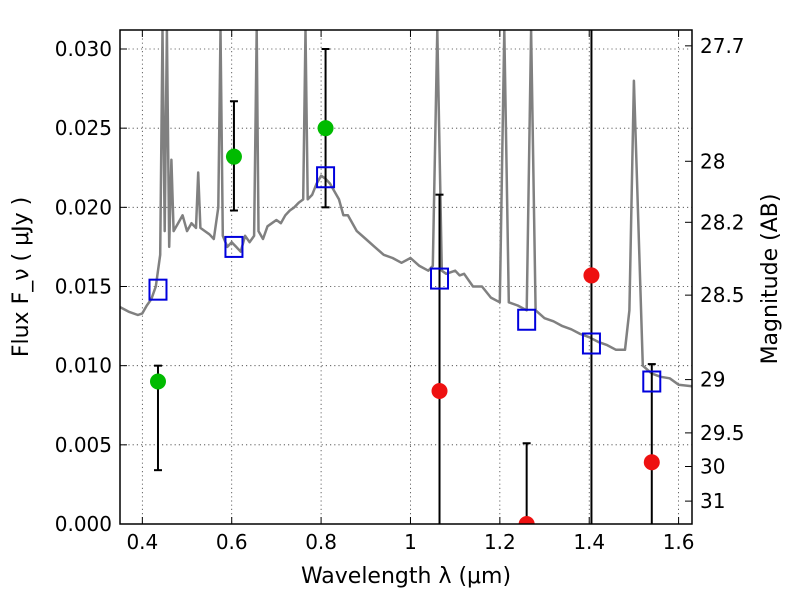  Describe the element at coordinates (410, 542) in the screenshot. I see `x-tick-label: 1` at that location.